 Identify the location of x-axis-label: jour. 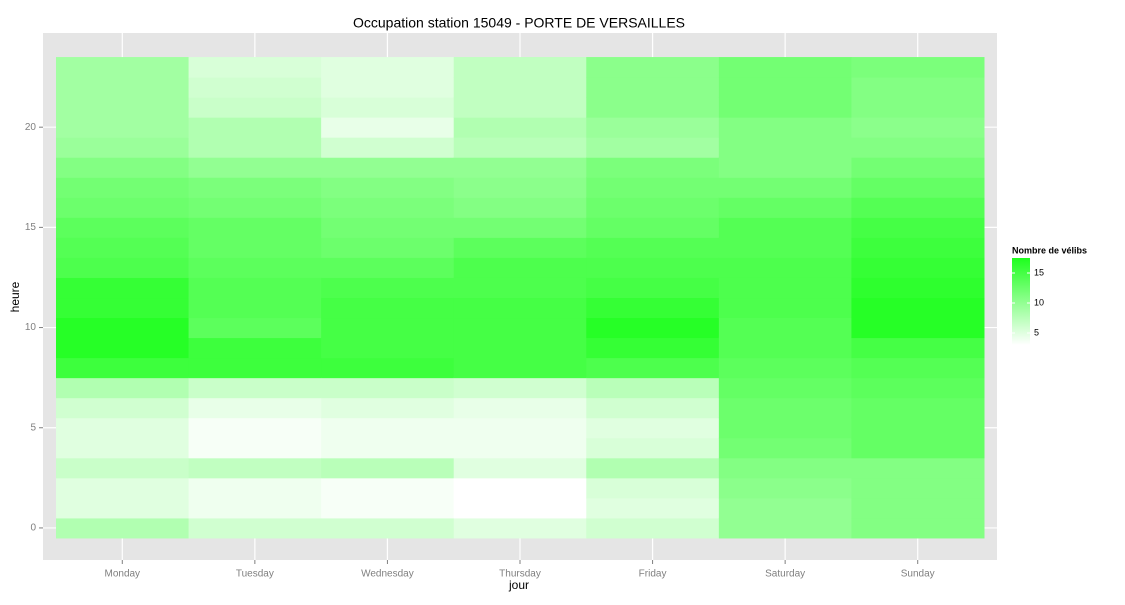
(518, 585).